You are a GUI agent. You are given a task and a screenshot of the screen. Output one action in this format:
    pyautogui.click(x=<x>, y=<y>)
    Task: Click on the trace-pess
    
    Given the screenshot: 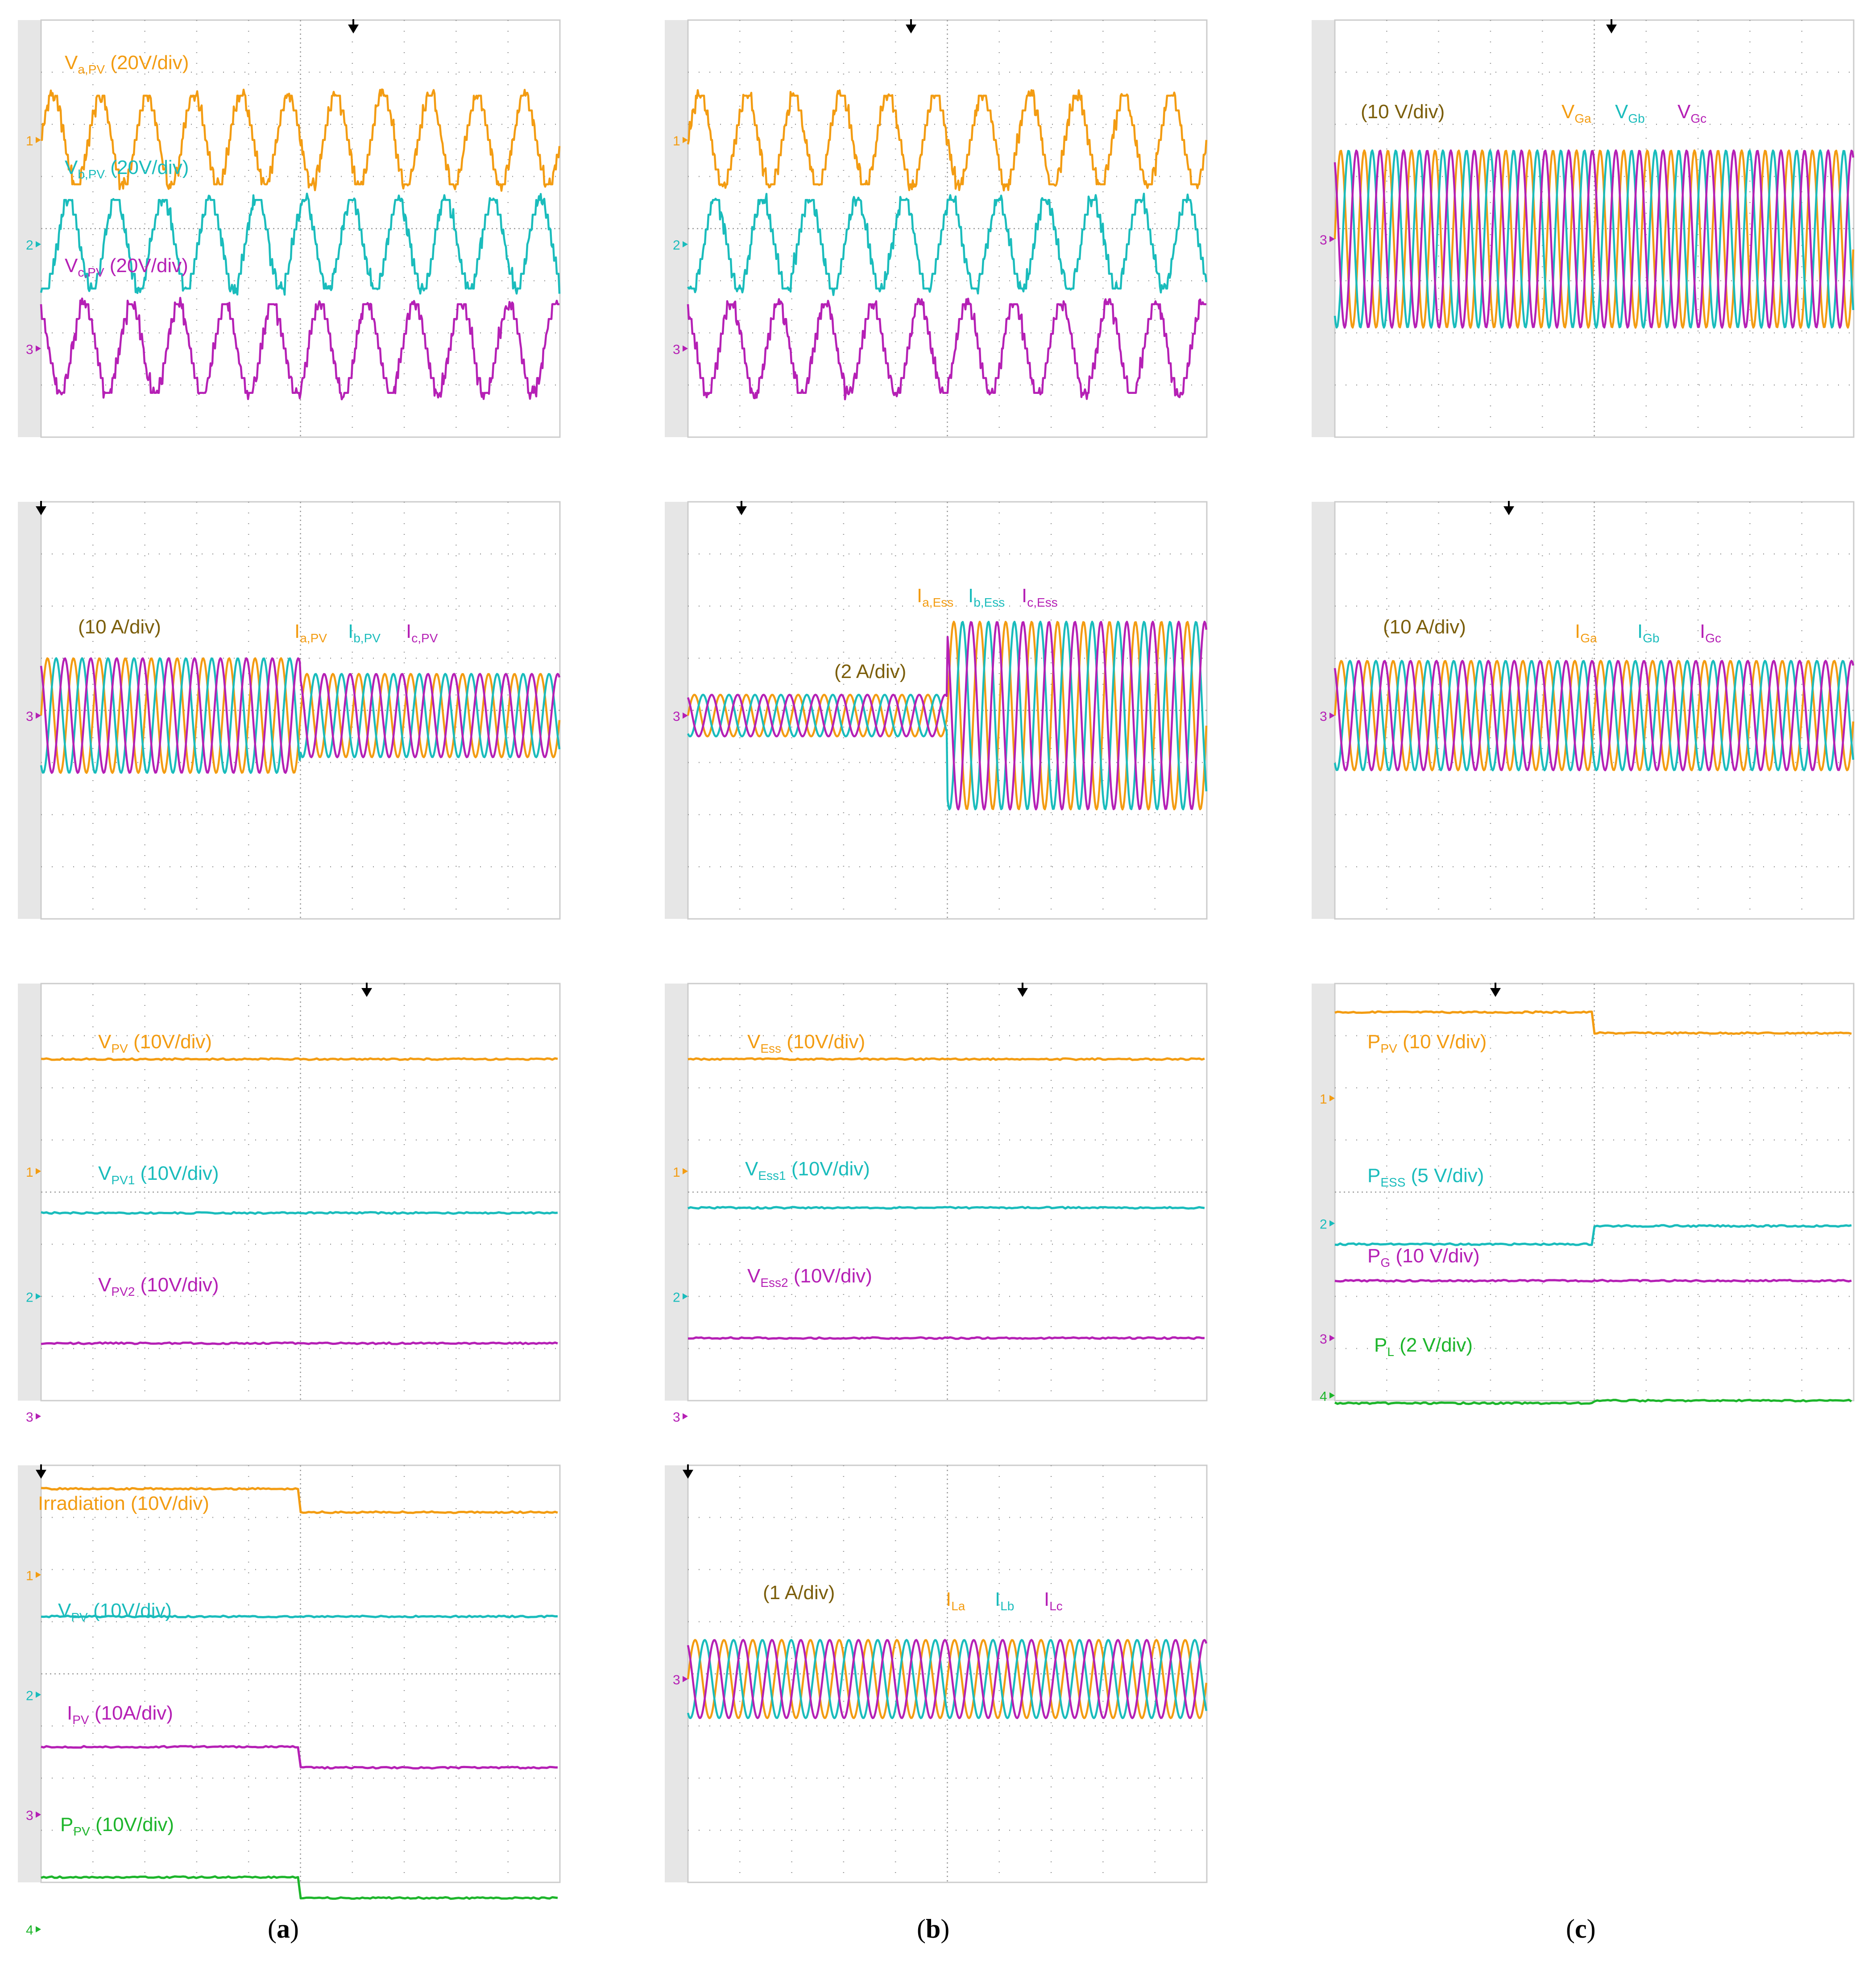 What is the action you would take?
    pyautogui.click(x=1593, y=1235)
    